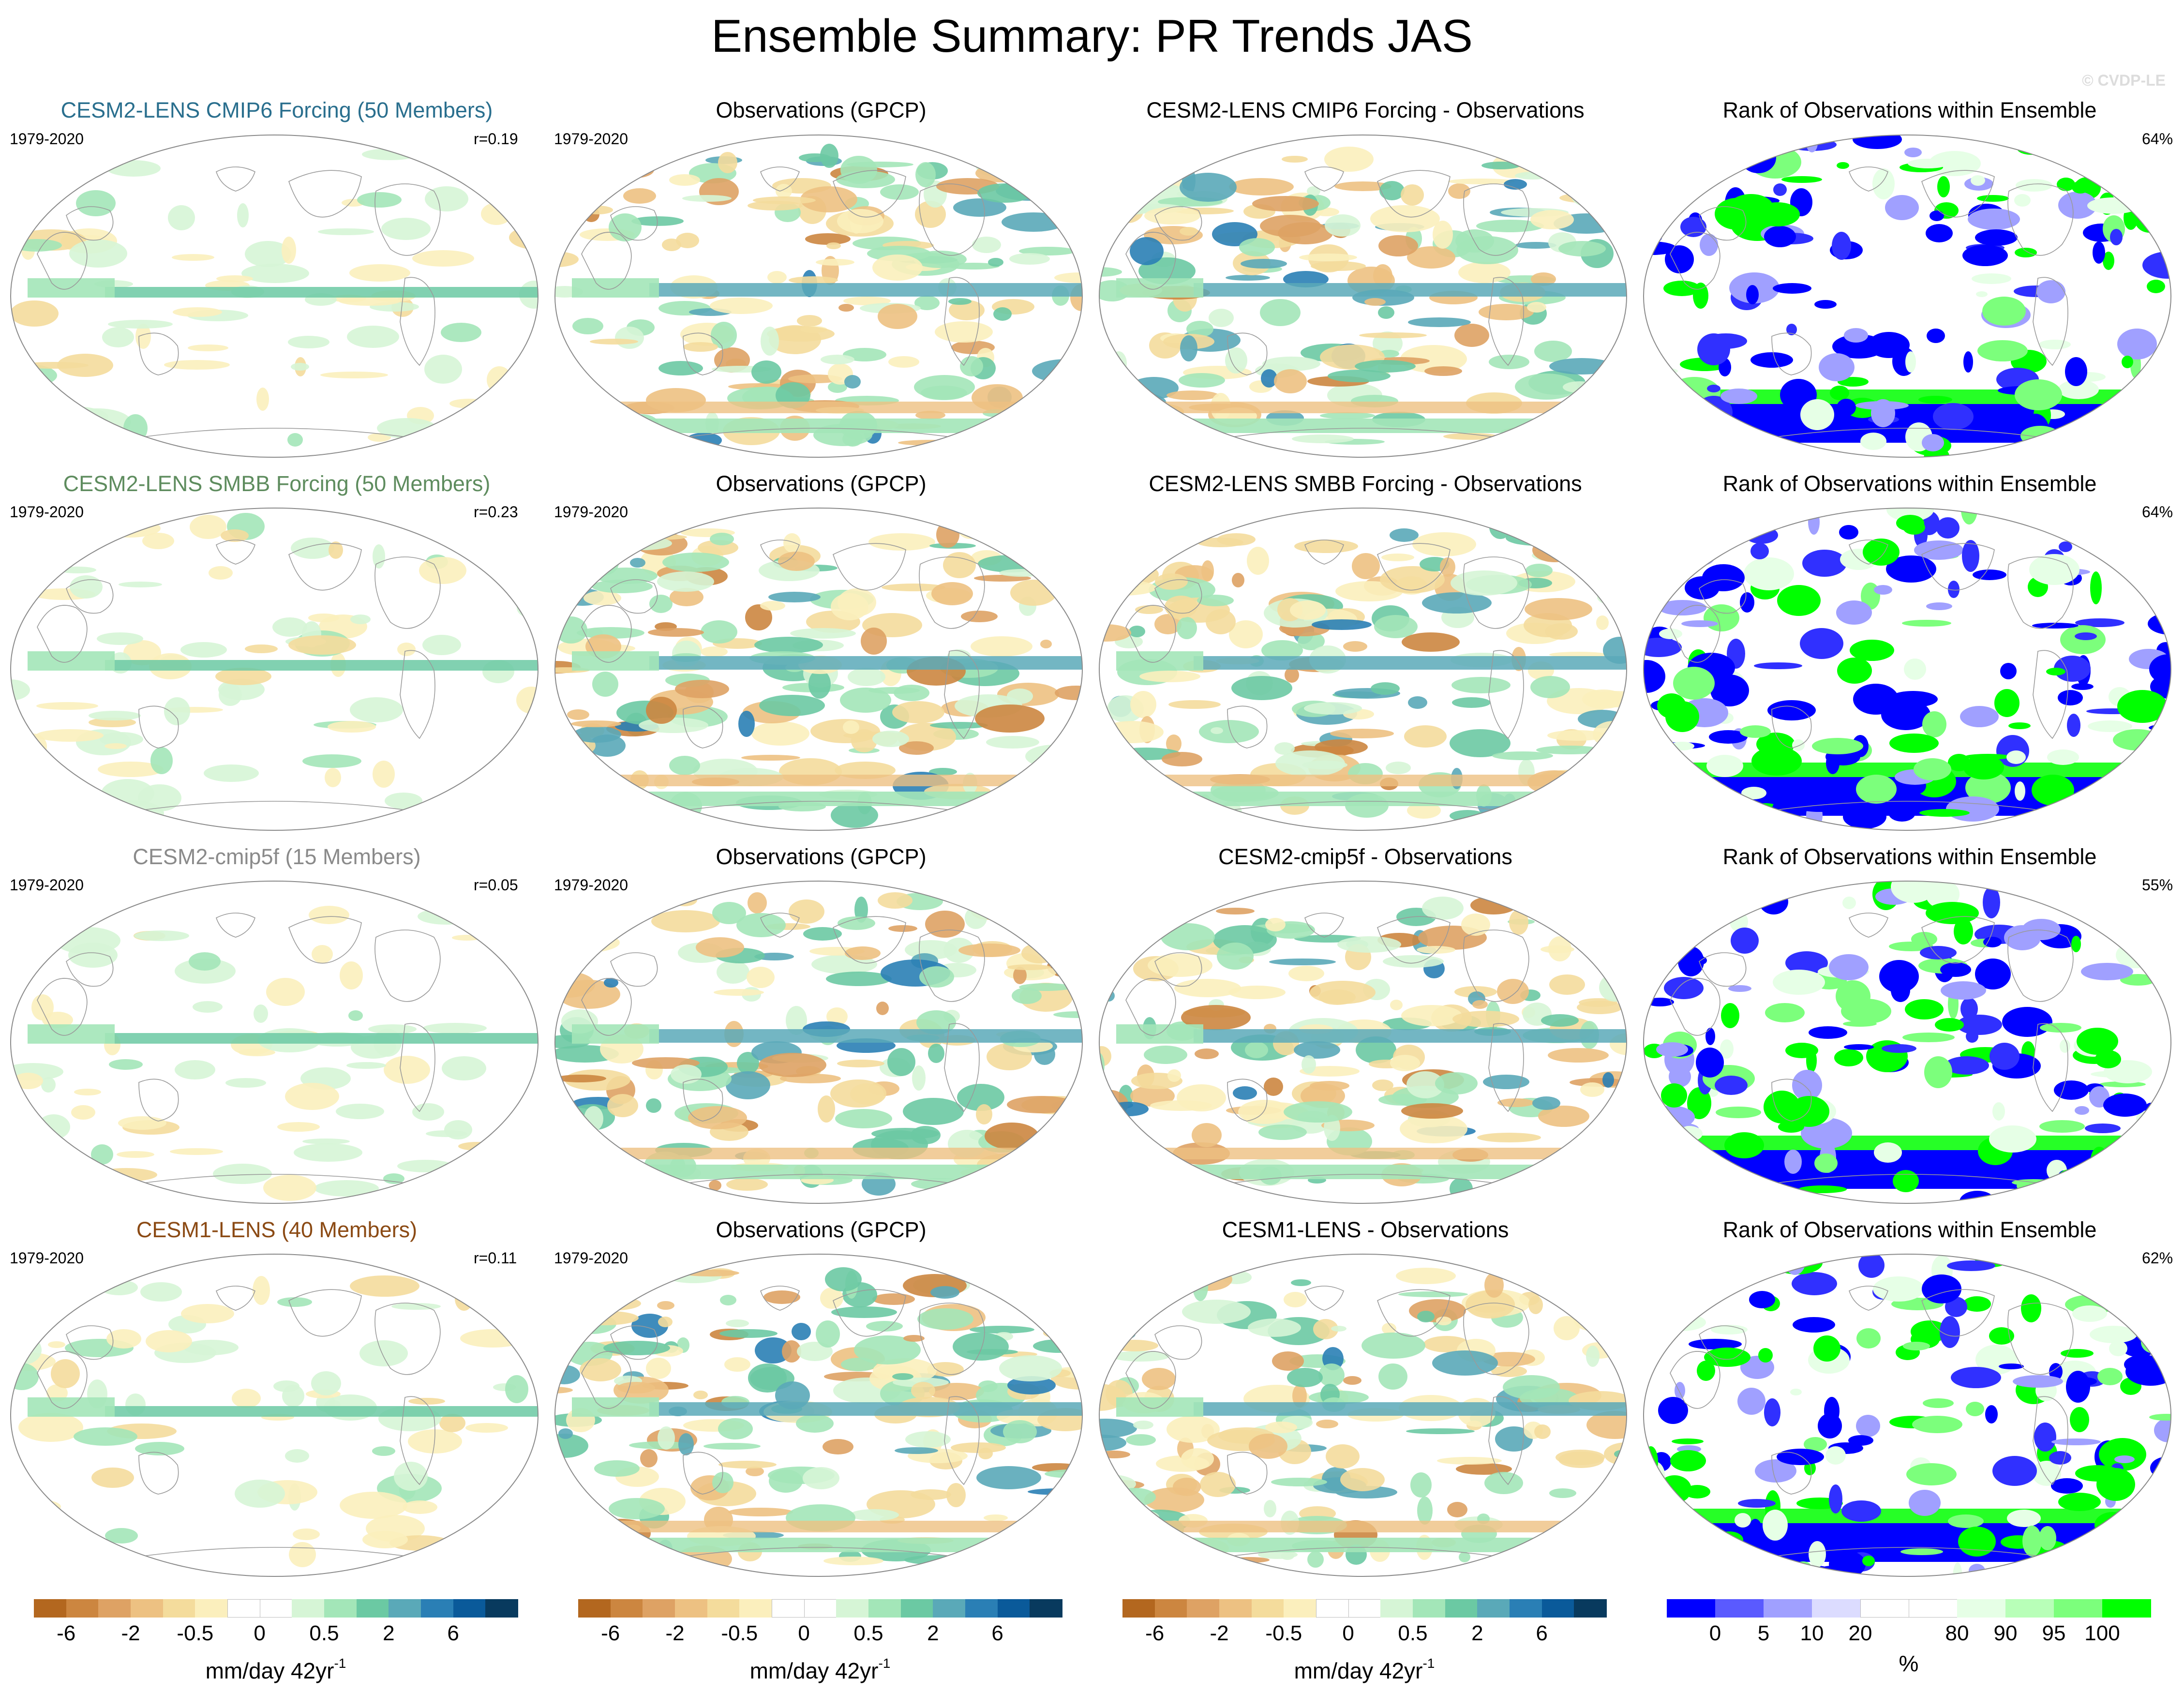  What do you see at coordinates (821, 110) in the screenshot?
I see `panel-title-obs-0: Observations (GPCP)` at bounding box center [821, 110].